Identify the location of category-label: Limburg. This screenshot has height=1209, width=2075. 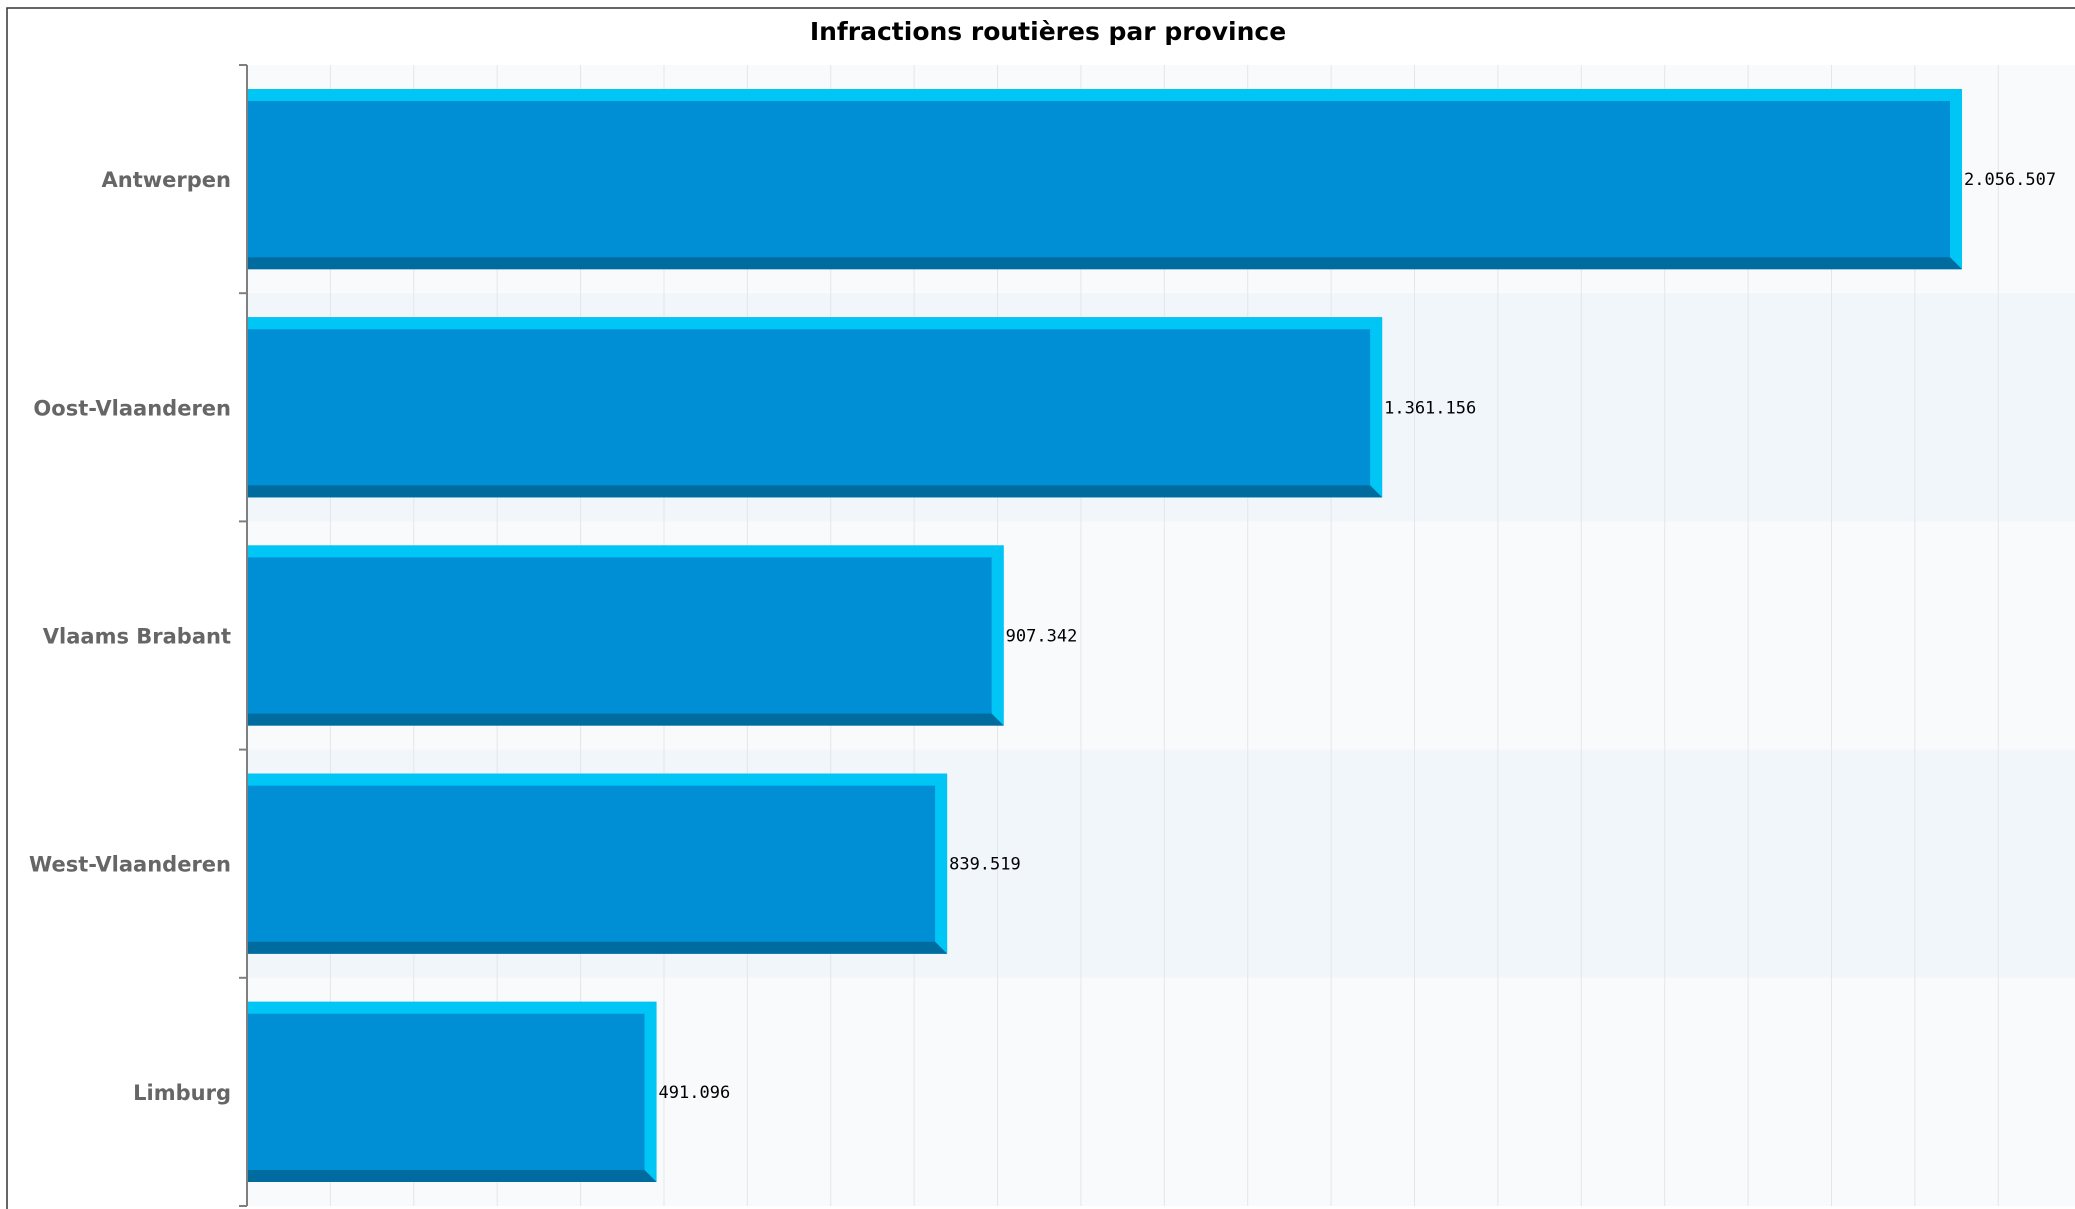
(182, 1093).